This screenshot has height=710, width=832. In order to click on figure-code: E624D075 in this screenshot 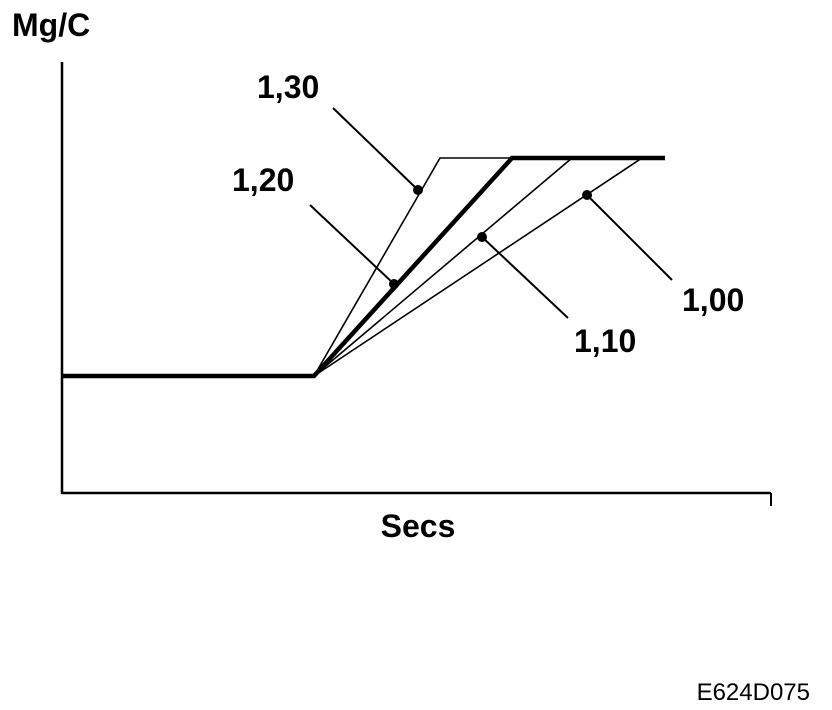, I will do `click(753, 692)`.